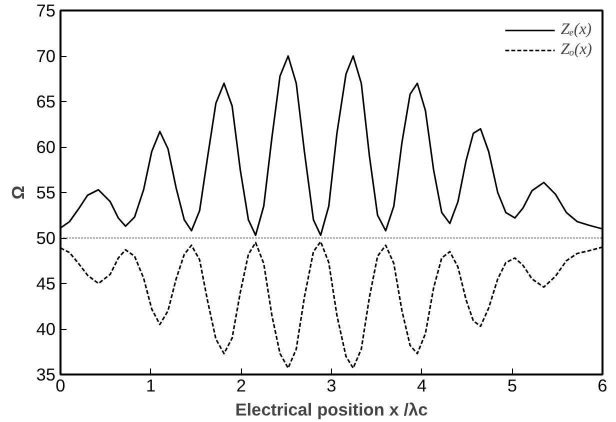  Describe the element at coordinates (422, 386) in the screenshot. I see `x-tick-label: 4` at that location.